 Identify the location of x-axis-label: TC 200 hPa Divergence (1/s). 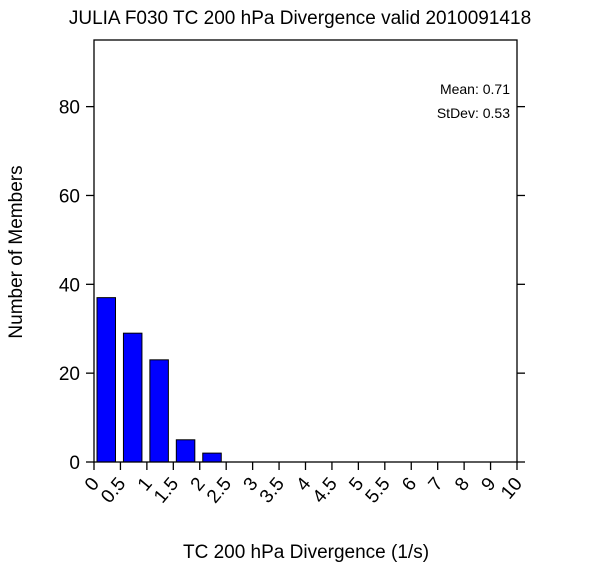
(306, 552).